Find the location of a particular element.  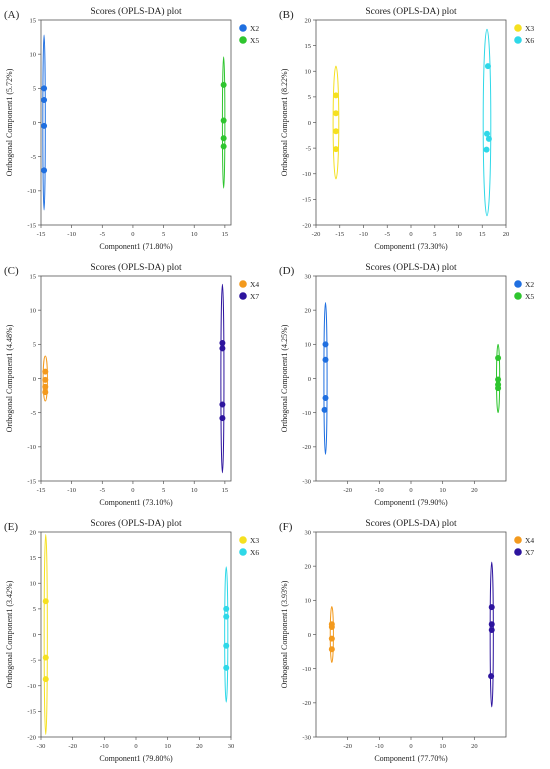

y-tick-label: 5 is located at coordinates (34, 345).